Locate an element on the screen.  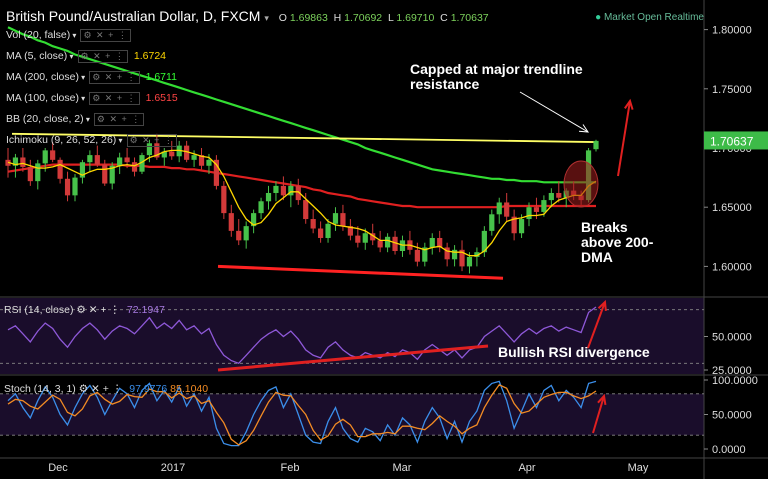
indicator-row: MA (200, close) ▾ ⚙ ✕ + ⋮ 1.6711 is located at coordinates (91, 77).